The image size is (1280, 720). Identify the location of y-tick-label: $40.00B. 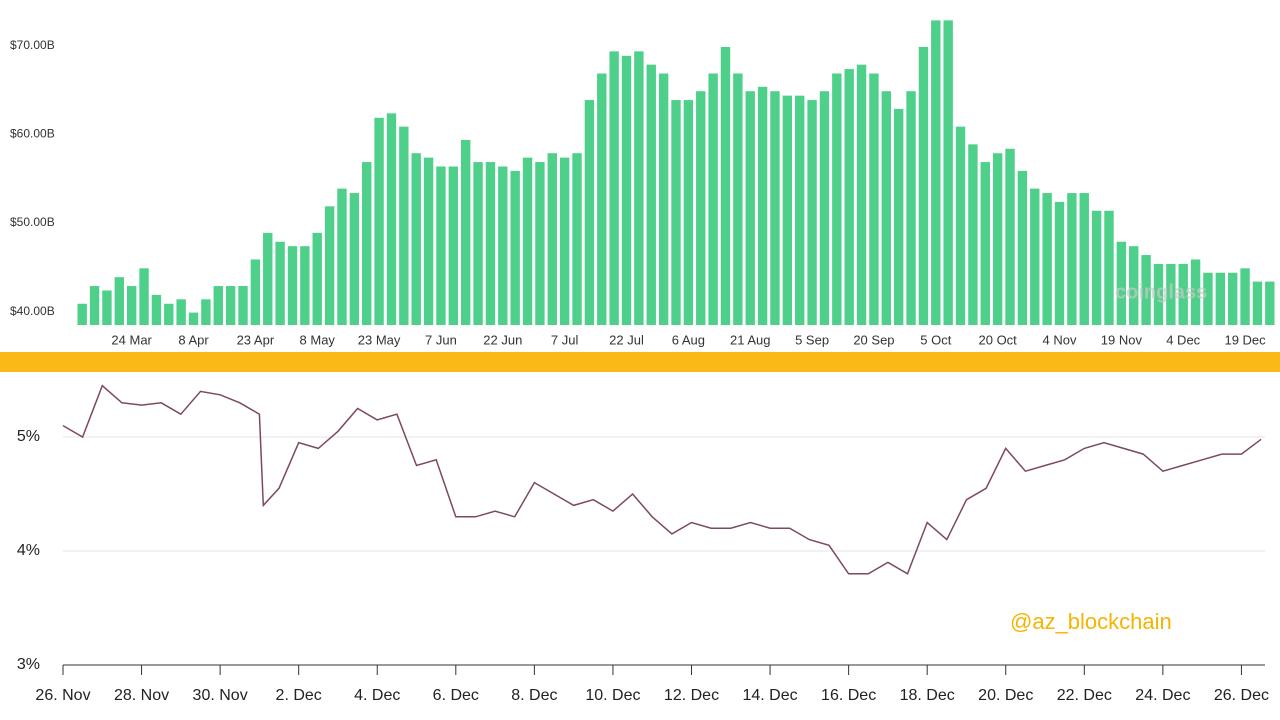
(32, 311).